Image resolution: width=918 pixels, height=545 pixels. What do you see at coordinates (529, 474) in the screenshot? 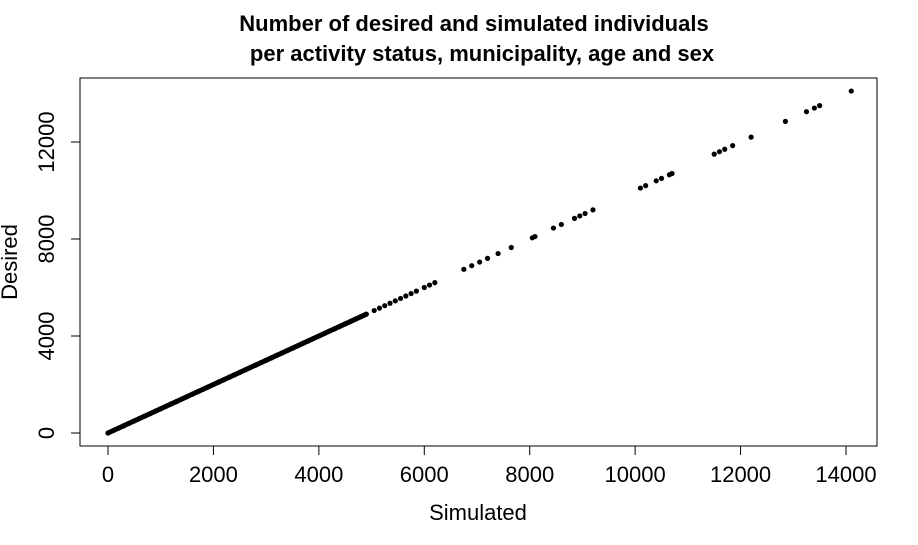
I see `x-tick-label: 8000` at bounding box center [529, 474].